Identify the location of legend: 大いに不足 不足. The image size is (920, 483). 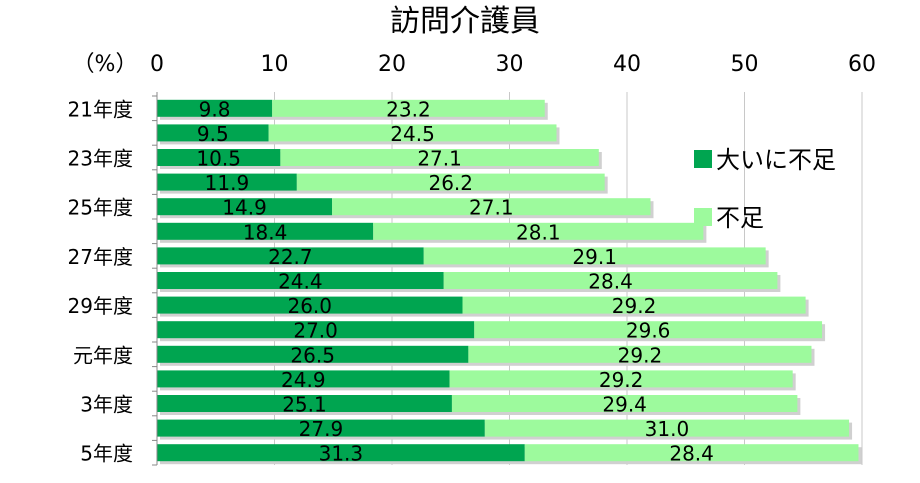
(765, 189).